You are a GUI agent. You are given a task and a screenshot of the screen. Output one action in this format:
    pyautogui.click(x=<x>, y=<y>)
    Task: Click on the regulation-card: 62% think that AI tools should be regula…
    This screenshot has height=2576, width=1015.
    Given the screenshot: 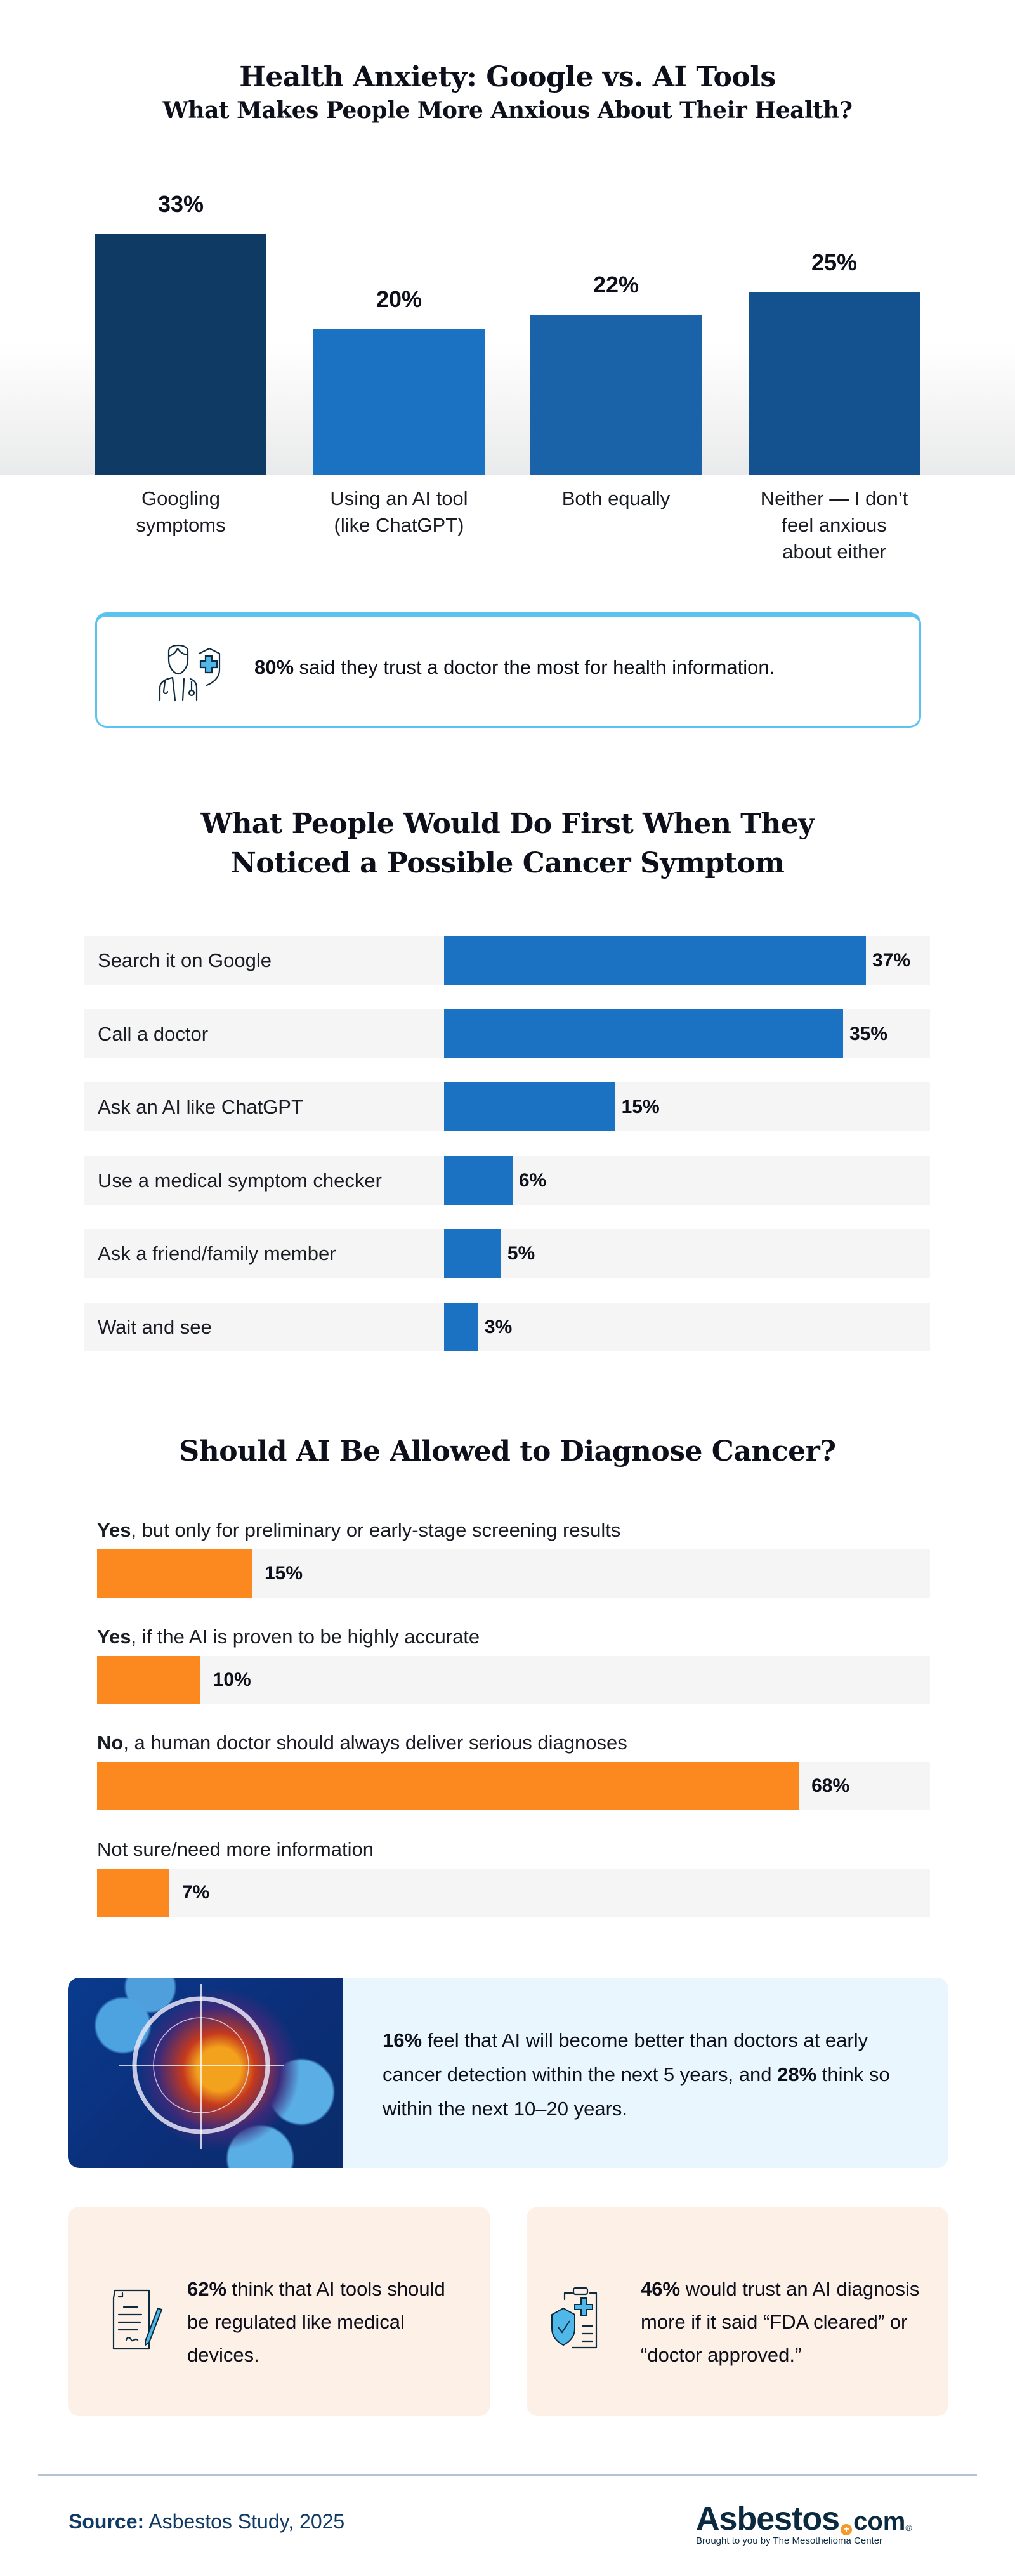 What is the action you would take?
    pyautogui.click(x=279, y=2311)
    